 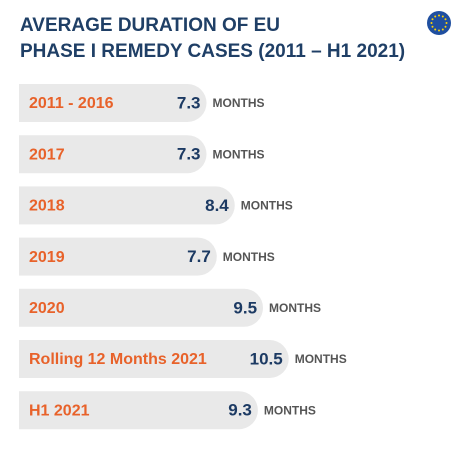 What do you see at coordinates (47, 257) in the screenshot?
I see `category-label: 2019` at bounding box center [47, 257].